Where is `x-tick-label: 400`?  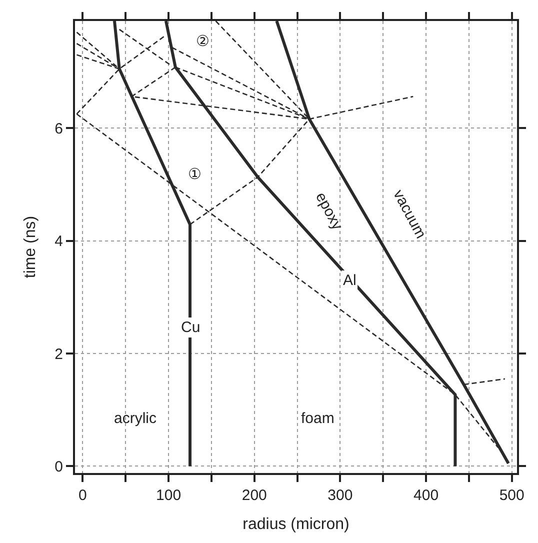 x-tick-label: 400 is located at coordinates (426, 495).